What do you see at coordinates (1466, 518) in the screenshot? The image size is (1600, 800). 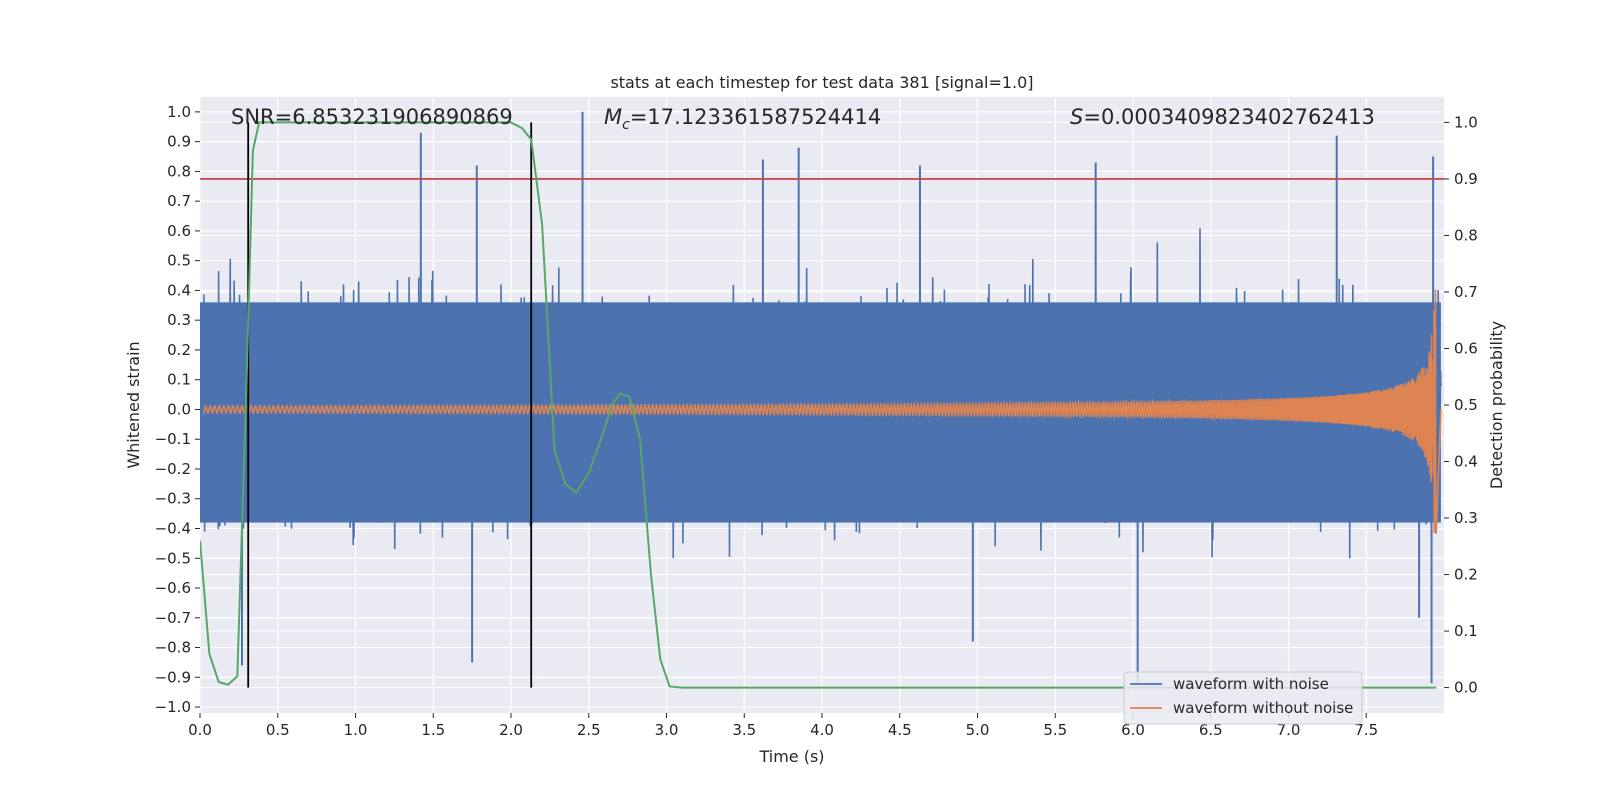 I see `y2-tick-label: 0.3` at bounding box center [1466, 518].